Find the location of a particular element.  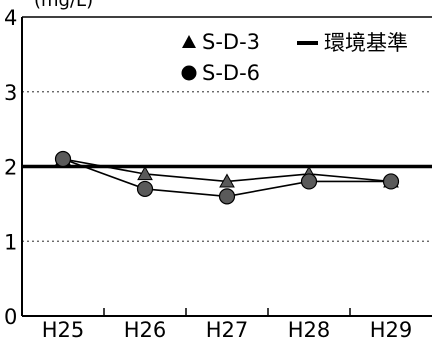

x-tick-label-h25: H25 is located at coordinates (63, 329).